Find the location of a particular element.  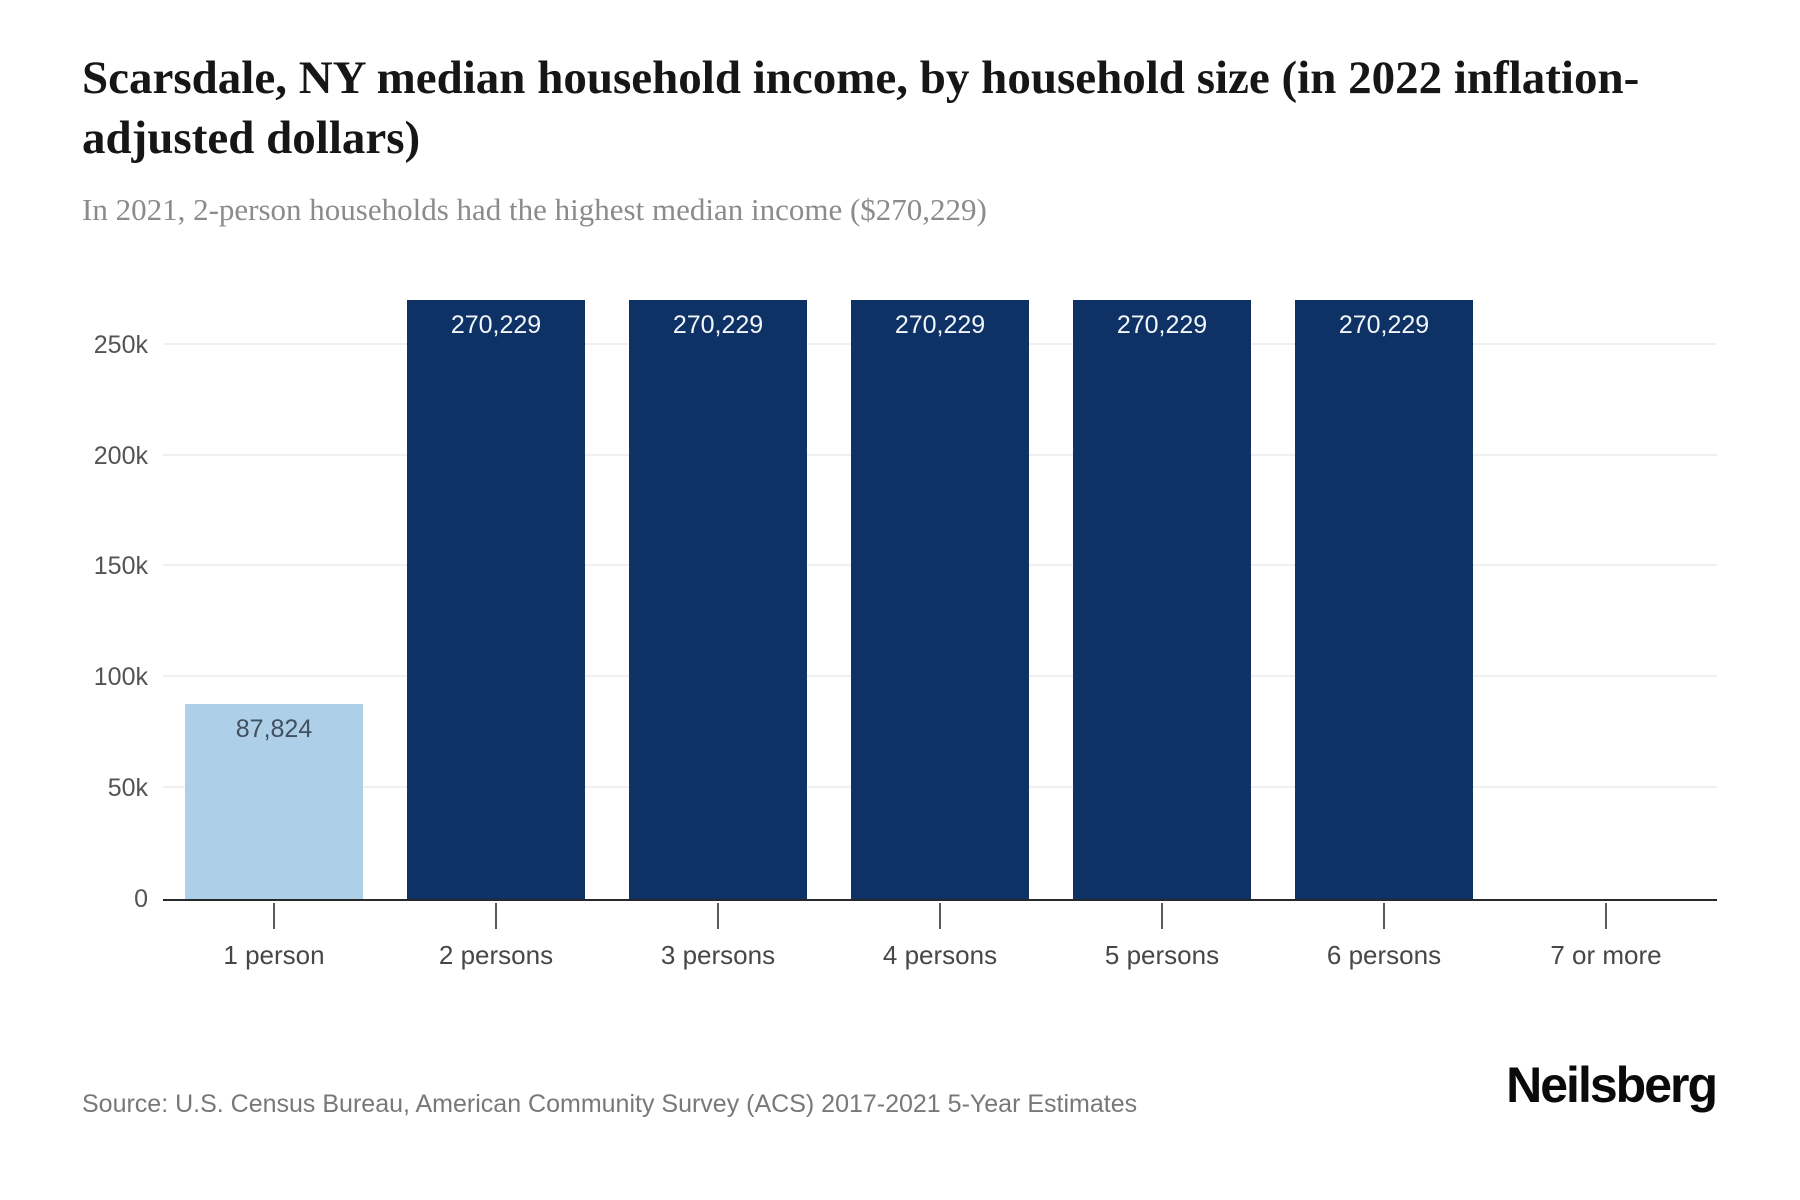

y-axis-tick-label: 250k is located at coordinates (120, 344).